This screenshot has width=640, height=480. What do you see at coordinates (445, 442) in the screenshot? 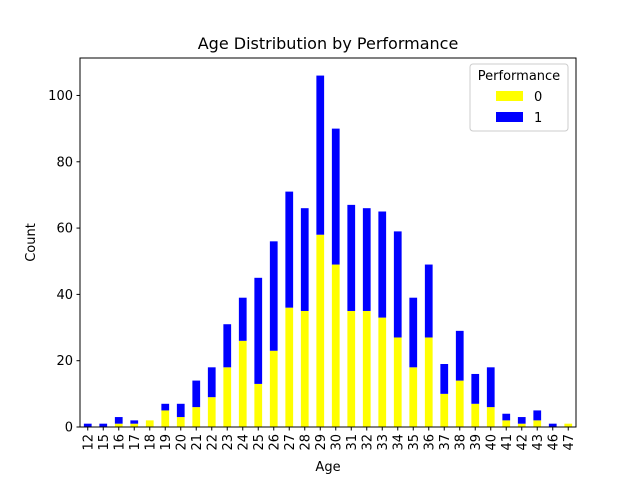
I see `x-tick-label: 37` at bounding box center [445, 442].